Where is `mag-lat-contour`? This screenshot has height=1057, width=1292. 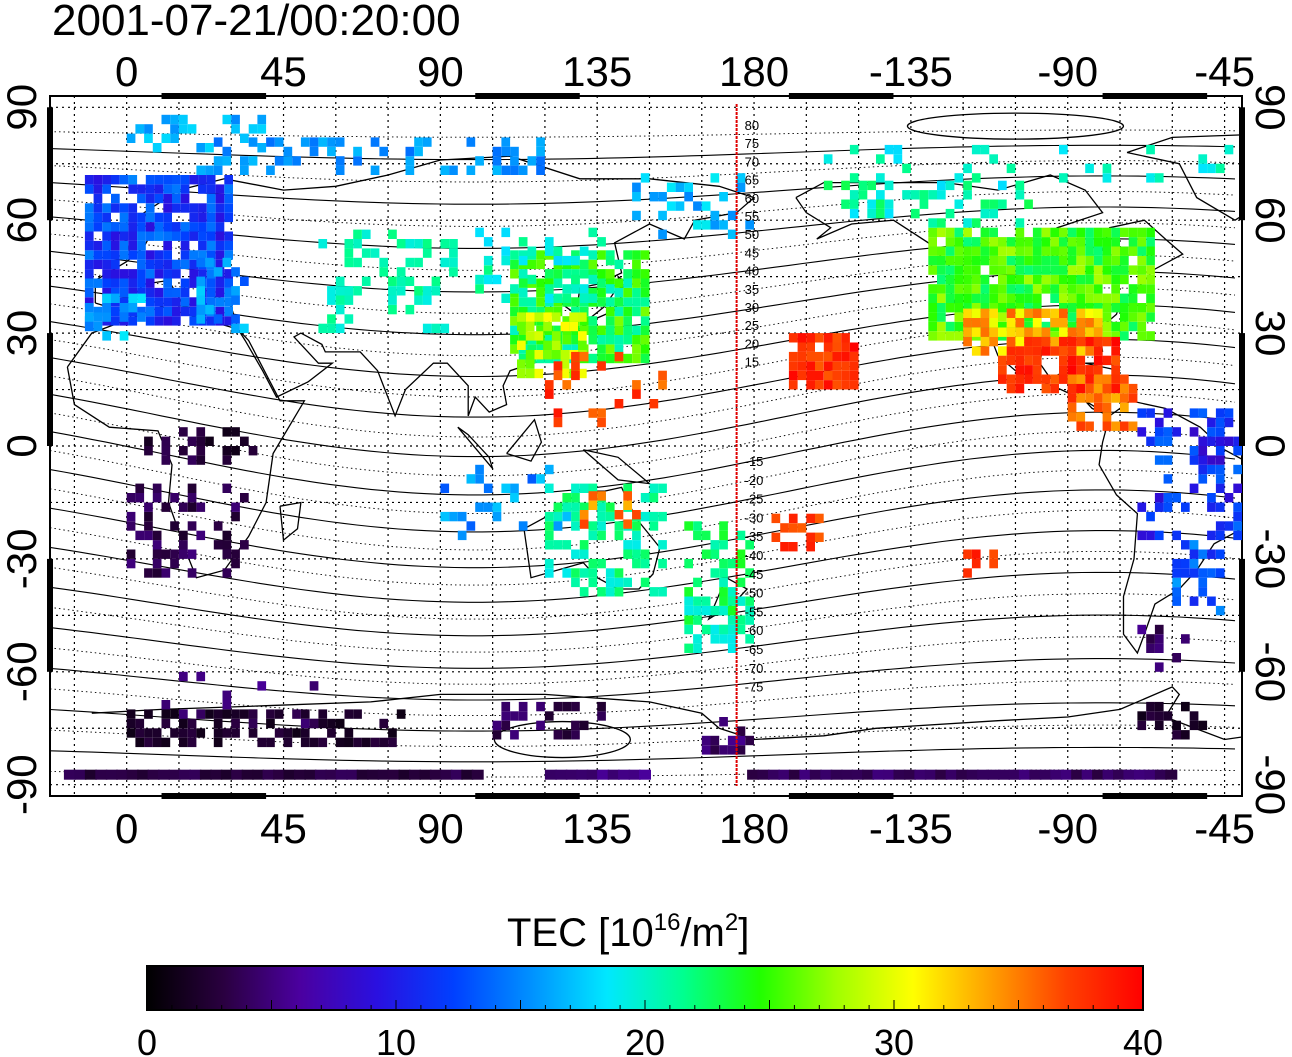
mag-lat-contour is located at coordinates (643, 623).